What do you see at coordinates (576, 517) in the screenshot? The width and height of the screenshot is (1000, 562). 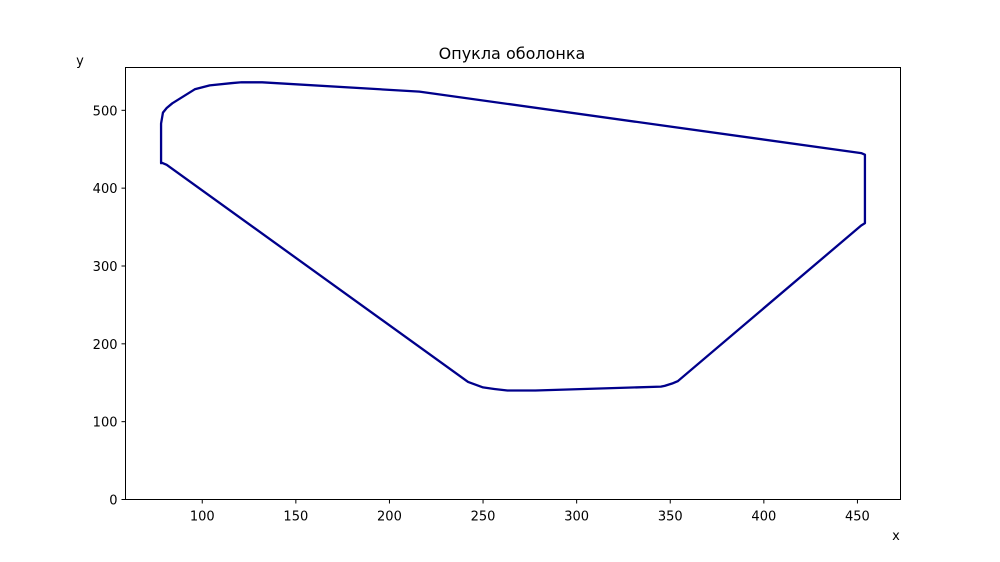 I see `x-tick-label: 300` at bounding box center [576, 517].